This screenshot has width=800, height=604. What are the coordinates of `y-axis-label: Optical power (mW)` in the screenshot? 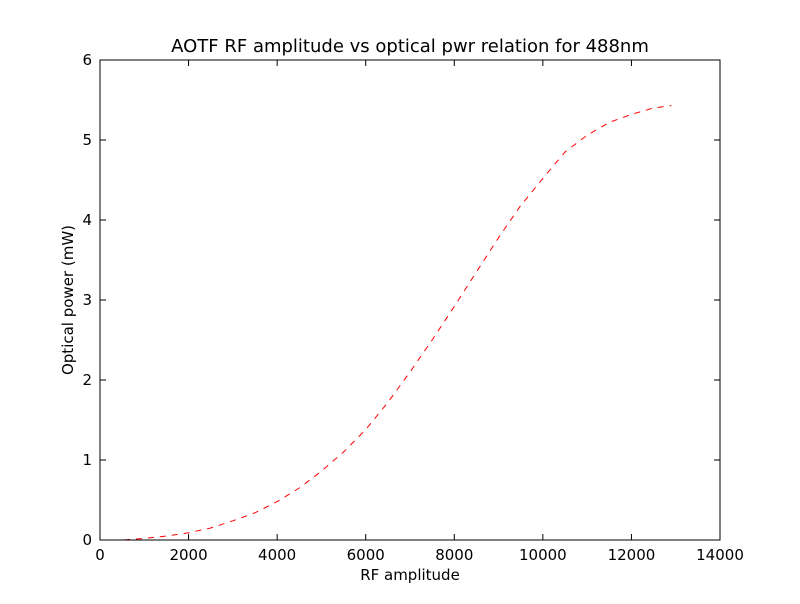 It's located at (68, 300).